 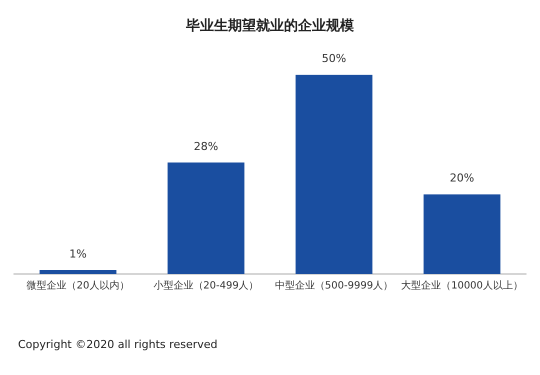 I want to click on data-label: 20%, so click(x=462, y=178).